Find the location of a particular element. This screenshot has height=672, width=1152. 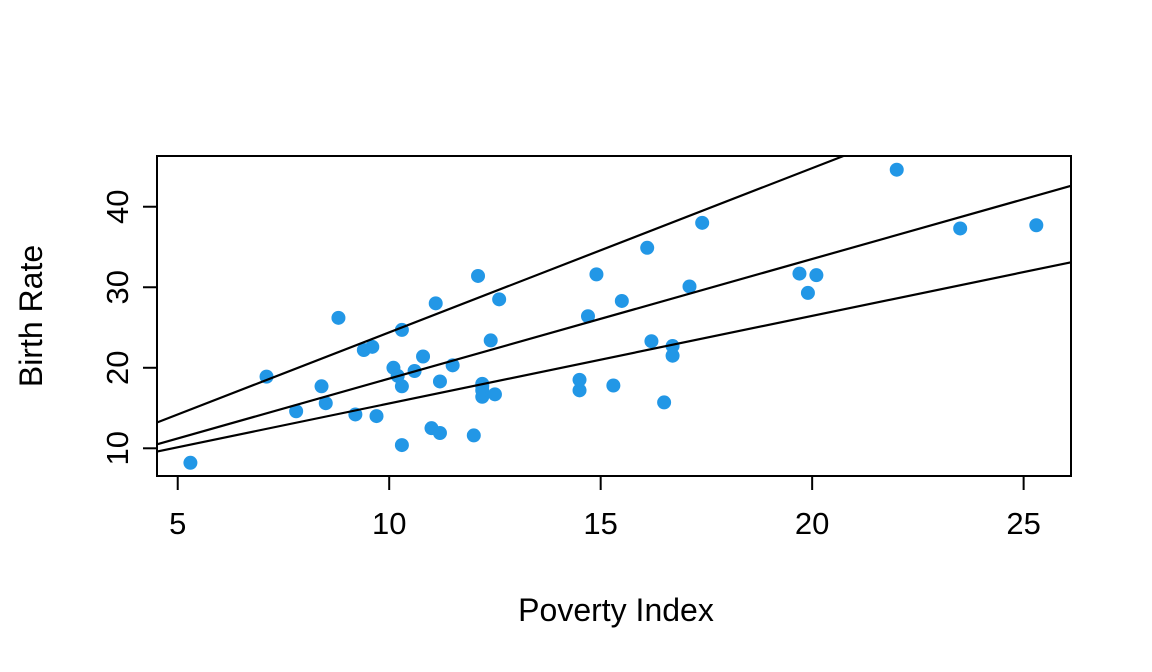

y-axis-title: Birth Rate is located at coordinates (31, 316).